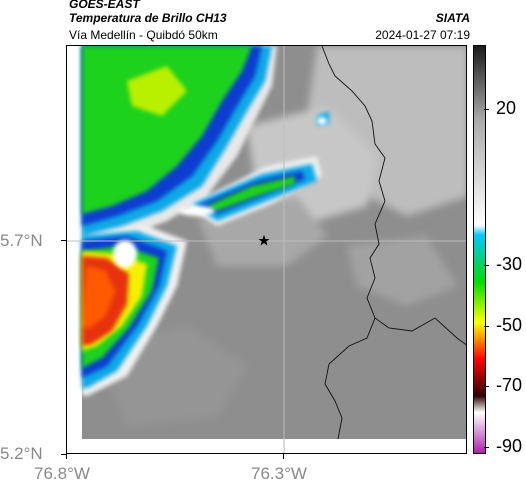 This screenshot has width=526, height=491. Describe the element at coordinates (452, 18) in the screenshot. I see `organization-label: SIATA` at that location.